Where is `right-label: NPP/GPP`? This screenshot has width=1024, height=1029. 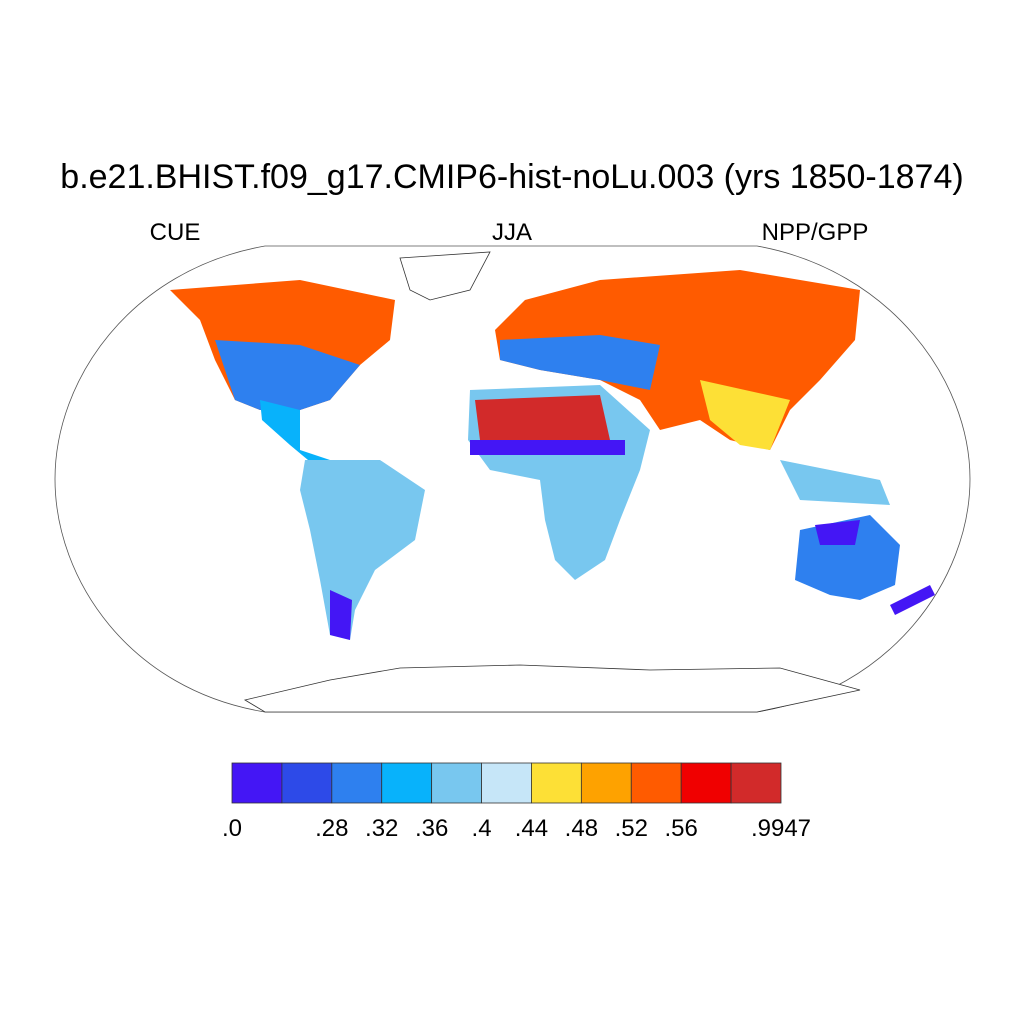
right-label: NPP/GPP is located at coordinates (815, 232).